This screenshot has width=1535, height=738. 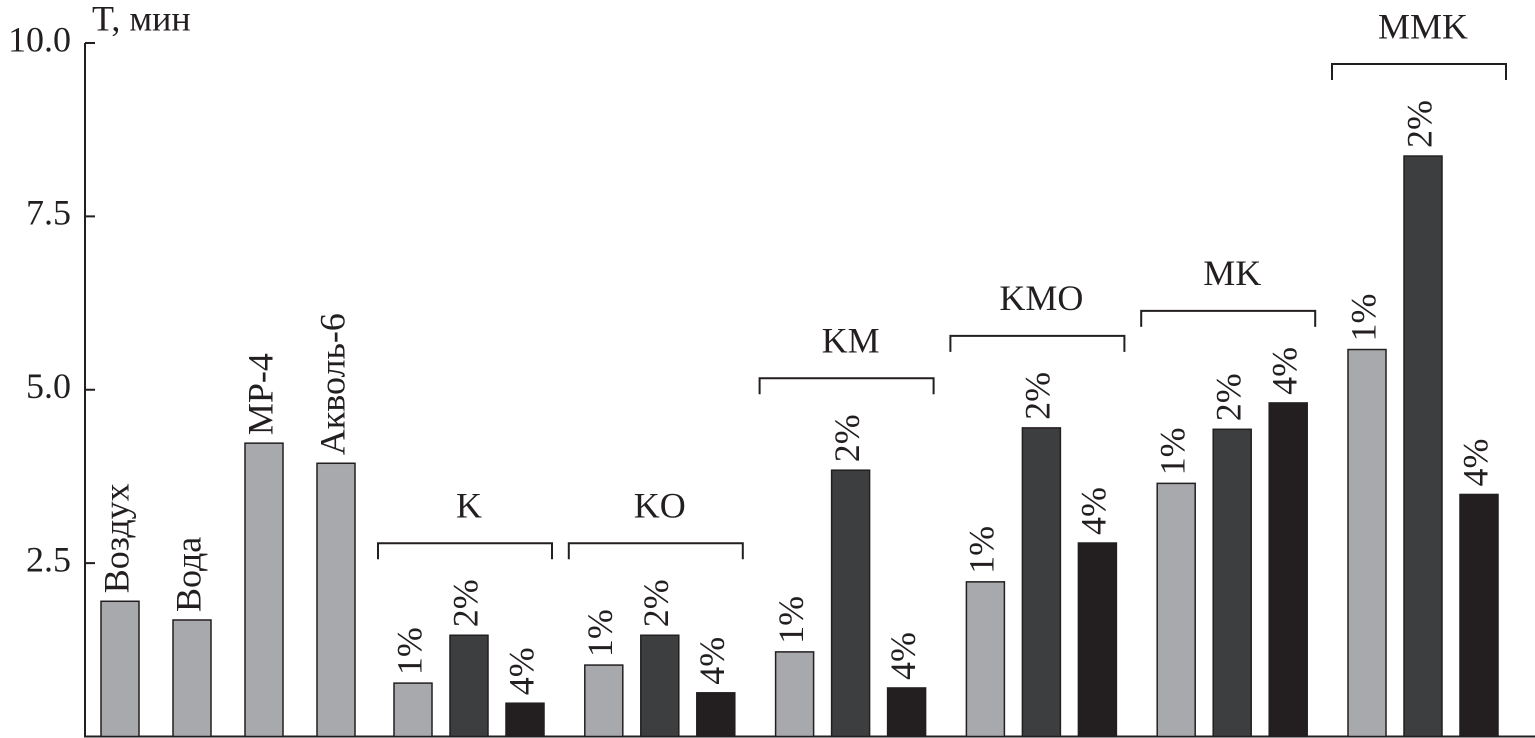 What do you see at coordinates (116, 538) in the screenshot?
I see `bar-label: Воздух` at bounding box center [116, 538].